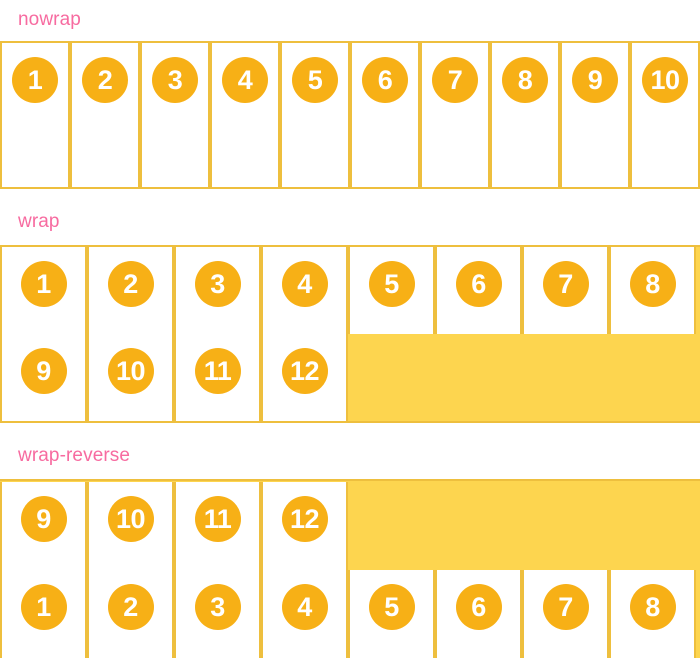 The image size is (700, 658). Describe the element at coordinates (49, 19) in the screenshot. I see `section-label-nowrap: nowrap` at that location.